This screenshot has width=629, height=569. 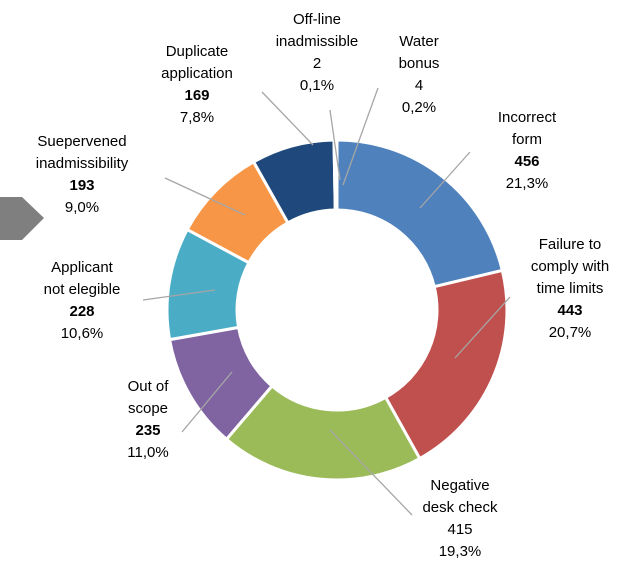 What do you see at coordinates (459, 529) in the screenshot?
I see `value-label: 415` at bounding box center [459, 529].